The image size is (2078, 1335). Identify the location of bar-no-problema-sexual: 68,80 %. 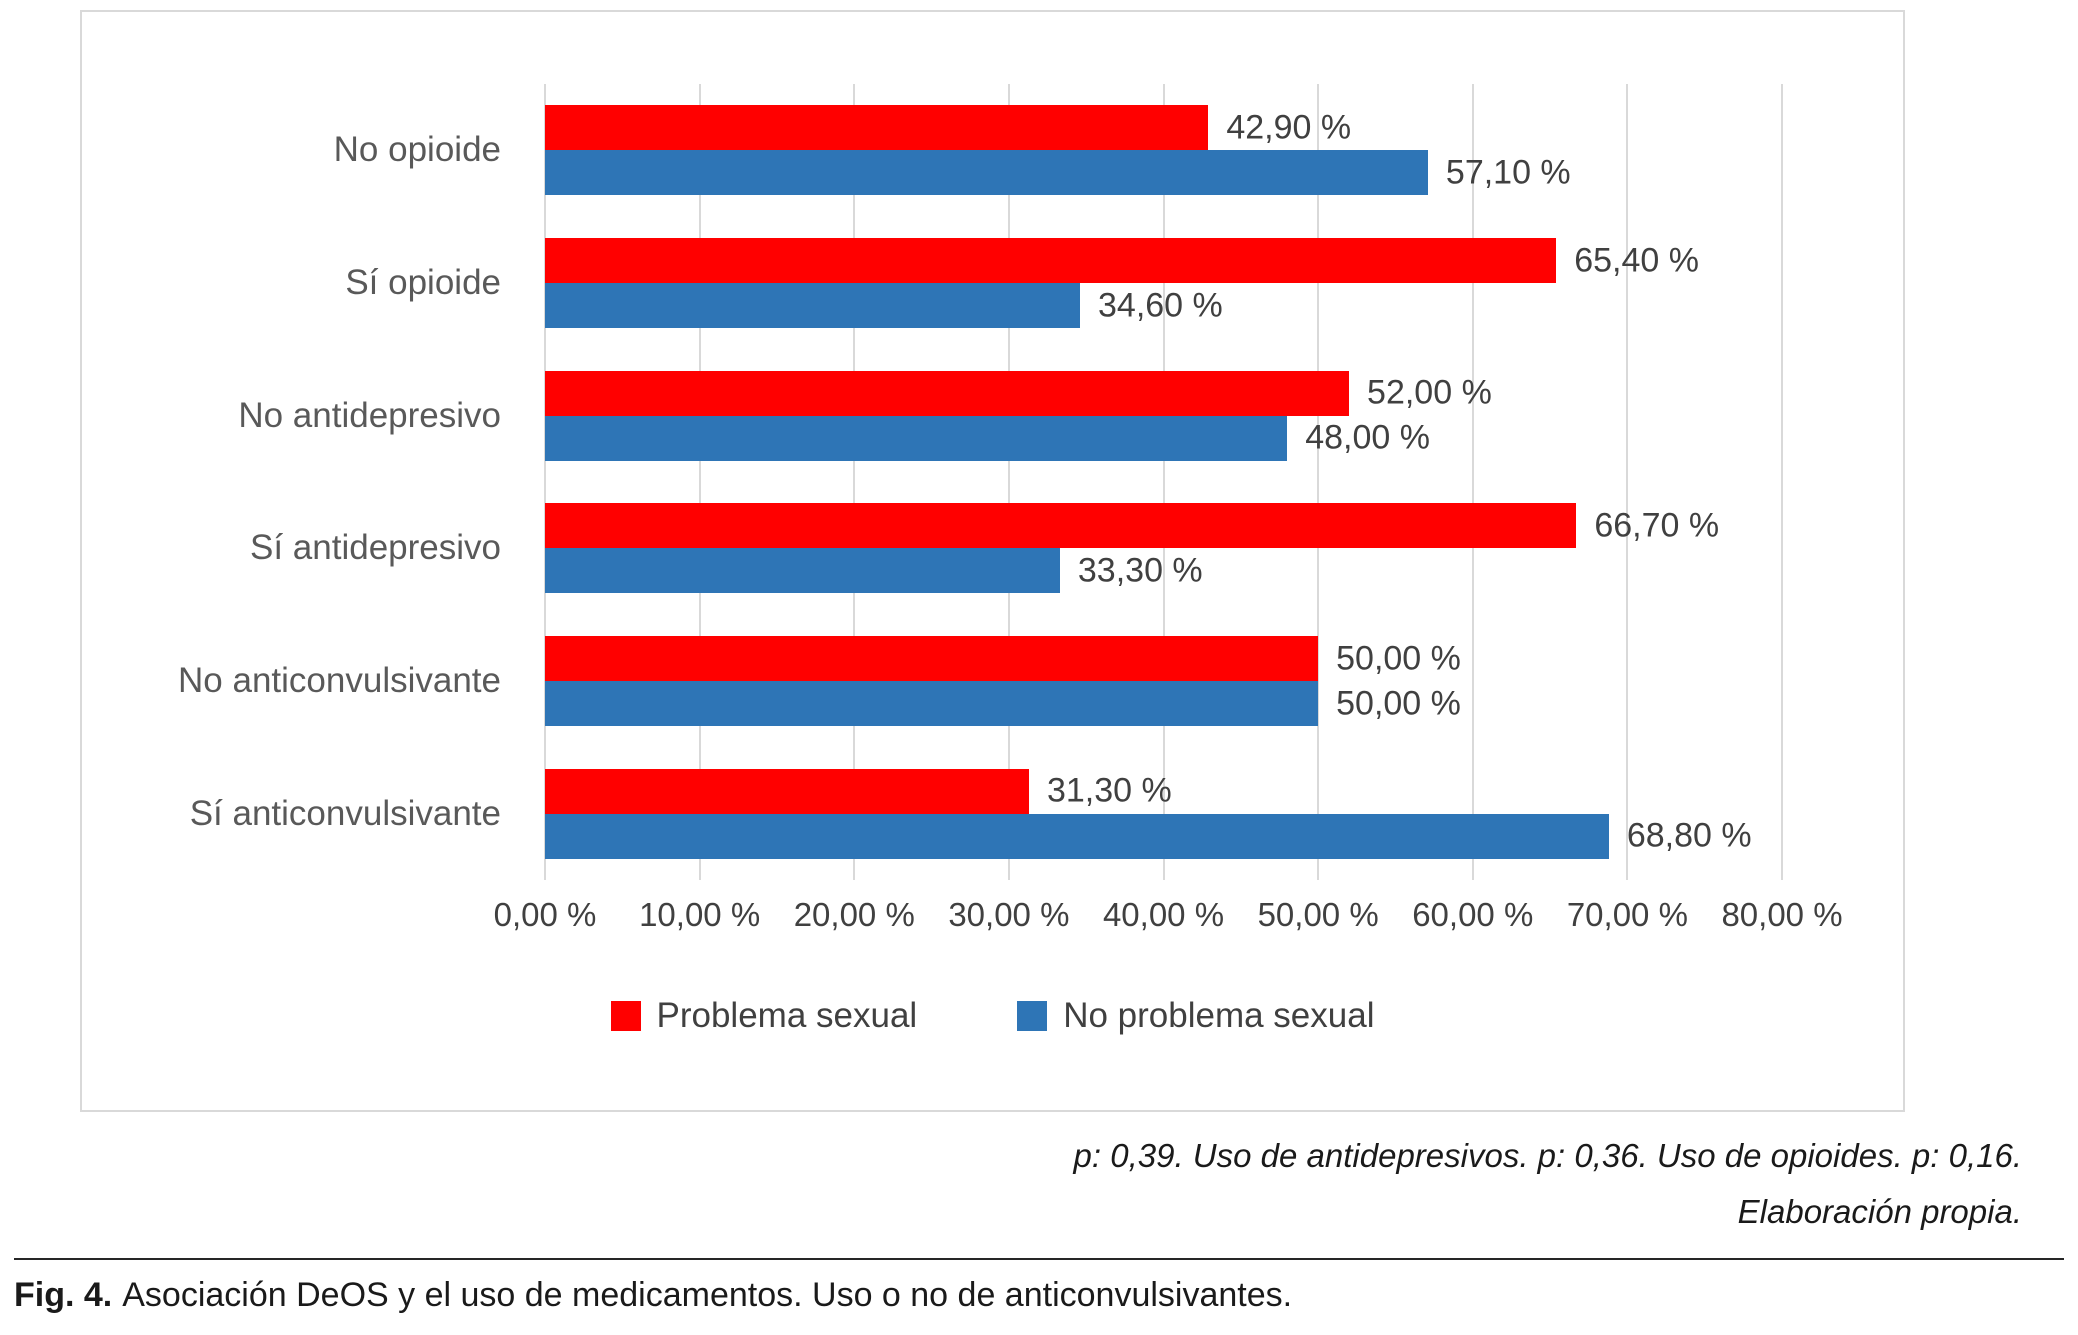
(1148, 836).